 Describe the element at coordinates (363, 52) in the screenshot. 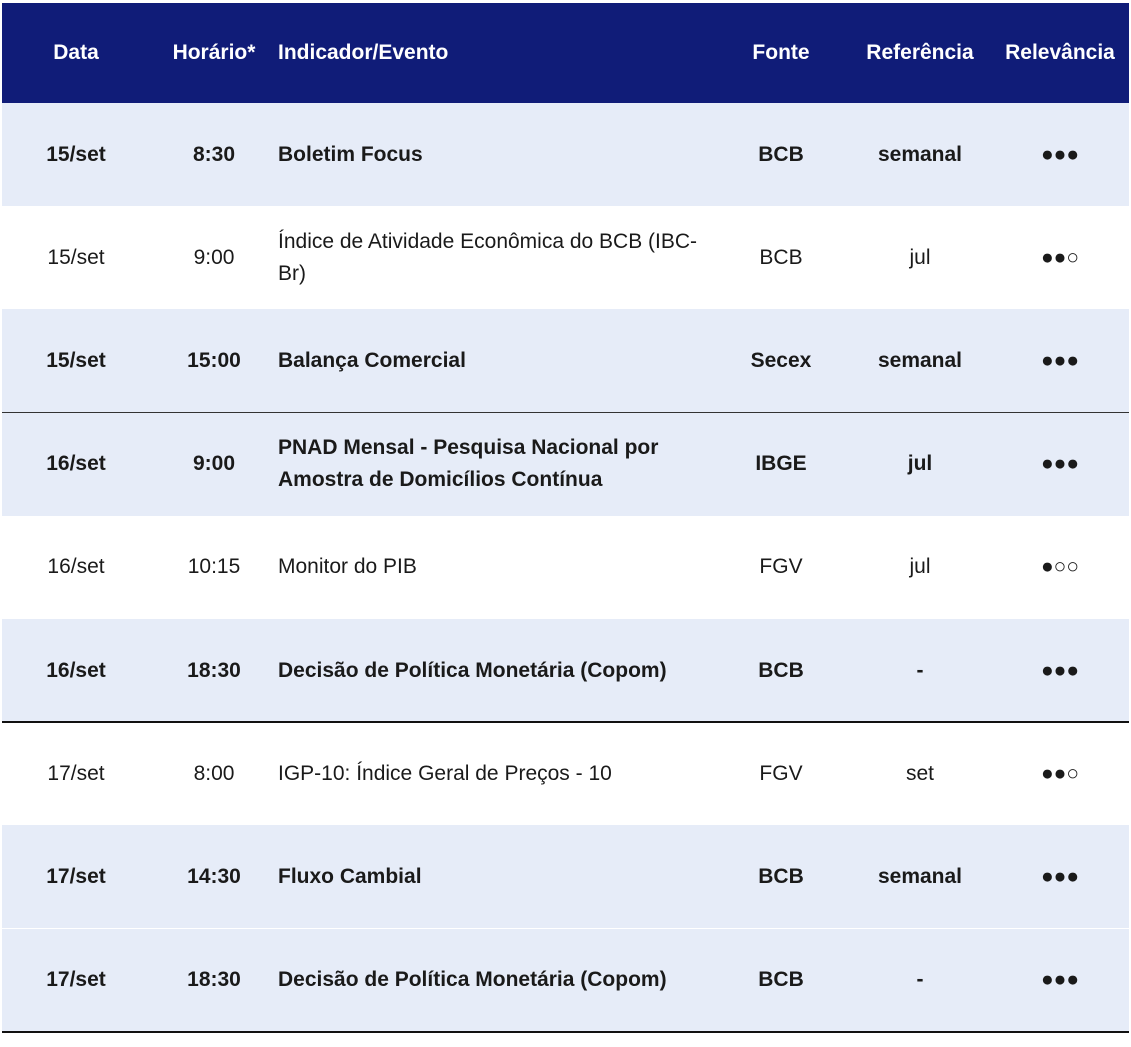

I see `column-header: Indicador/Evento` at that location.